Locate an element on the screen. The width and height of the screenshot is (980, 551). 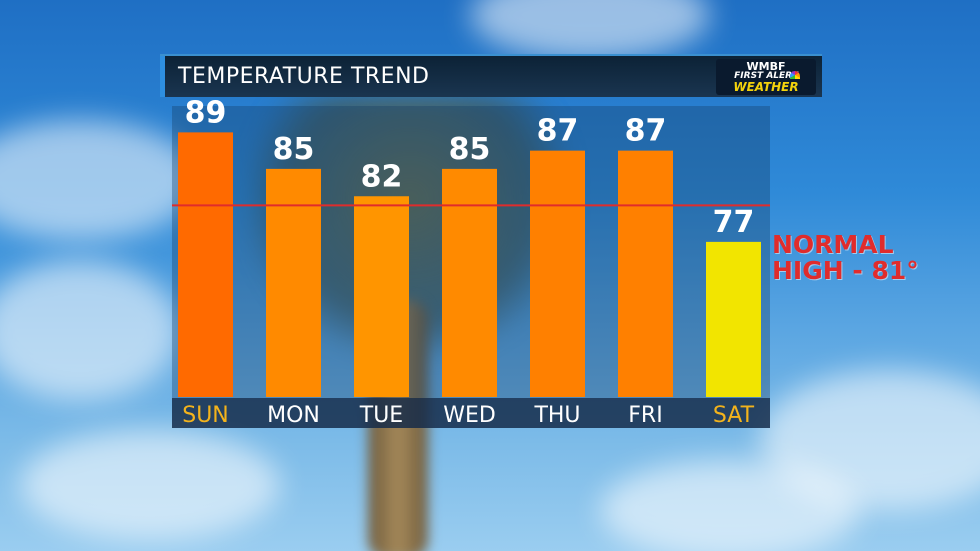
bar-fri is located at coordinates (645, 273).